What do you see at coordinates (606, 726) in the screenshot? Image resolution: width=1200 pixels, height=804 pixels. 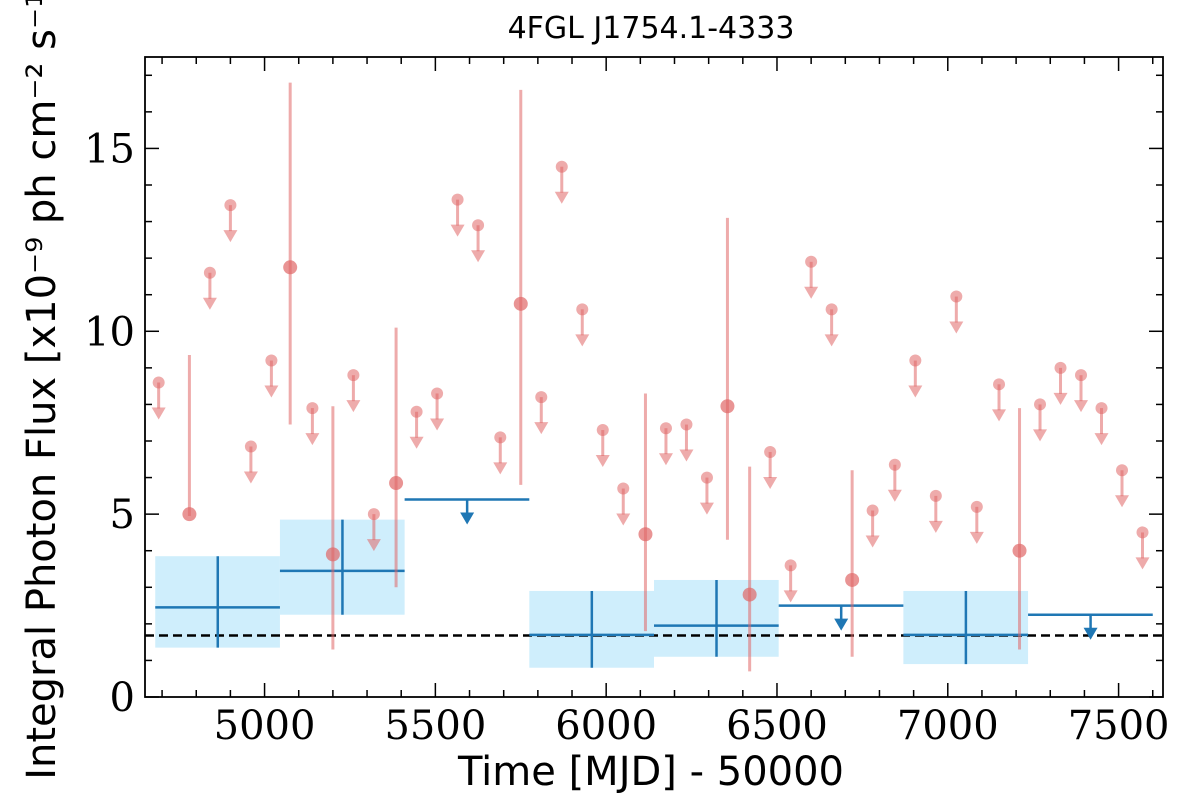 I see `x-tick-label: 6000` at bounding box center [606, 726].